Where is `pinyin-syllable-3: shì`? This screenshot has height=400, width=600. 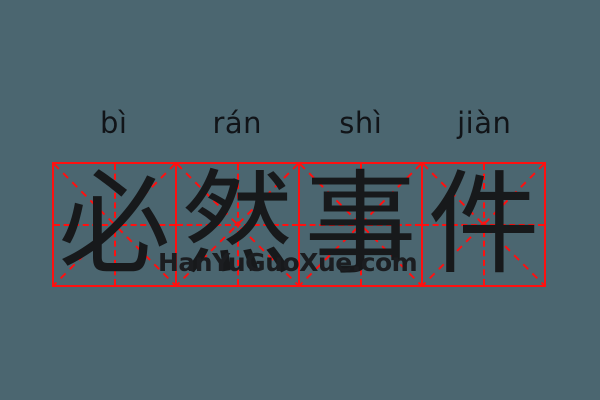
pinyin-syllable-3: shì is located at coordinates (361, 122).